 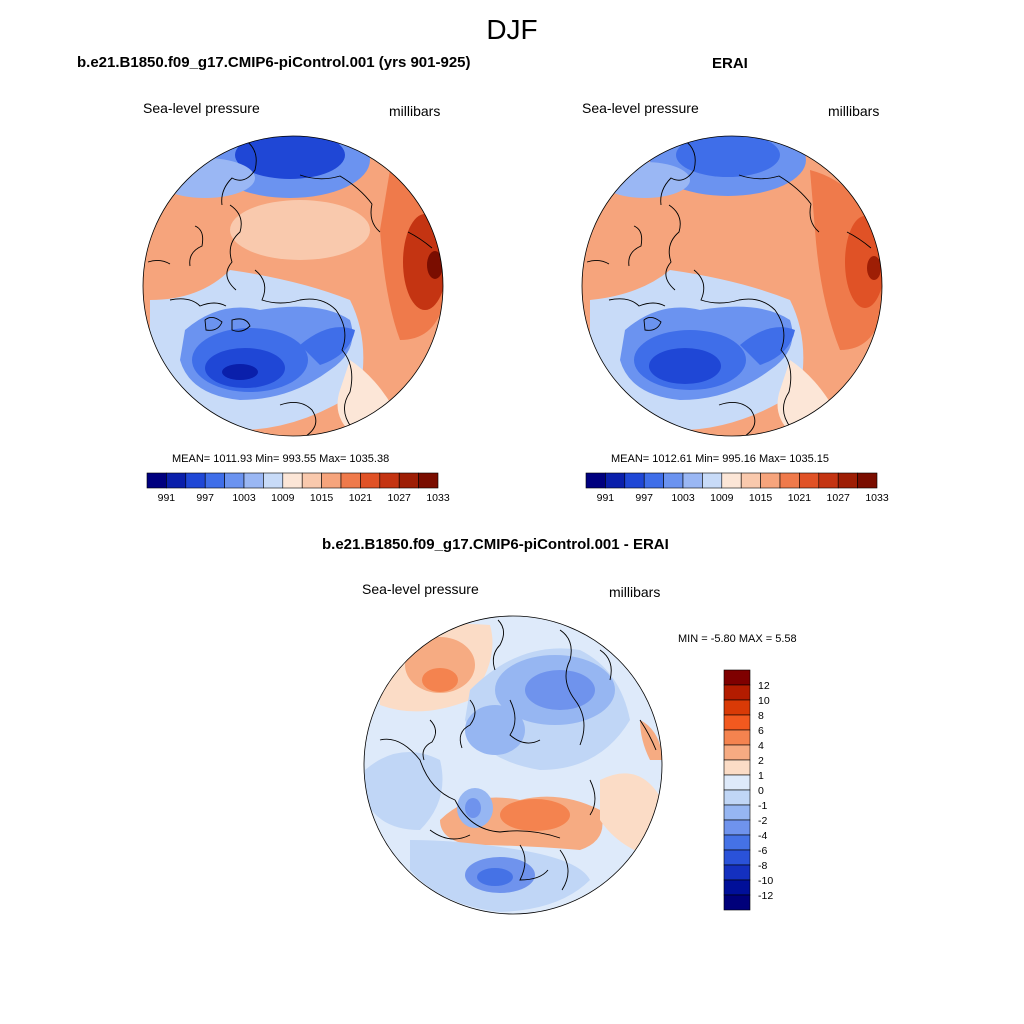 I want to click on panel-2-variable-label: Sea-level pressure, so click(x=640, y=108).